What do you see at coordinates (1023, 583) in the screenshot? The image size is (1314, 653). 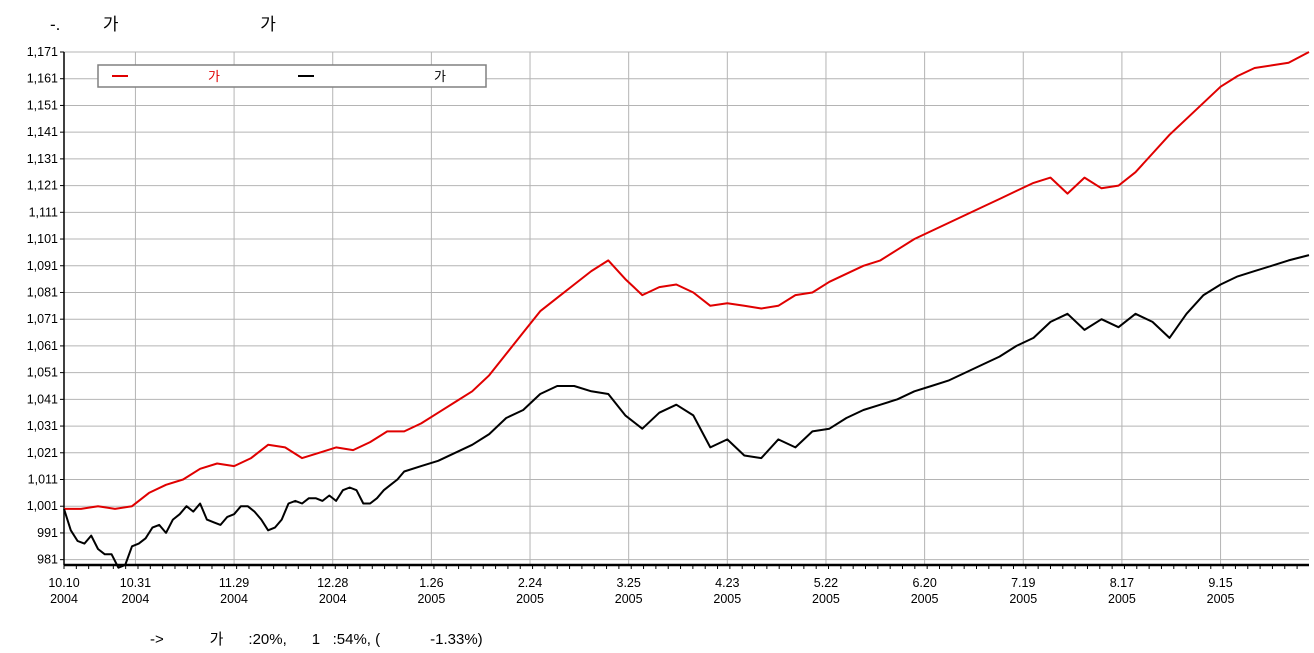 I see `x-tick-label: 7.19` at bounding box center [1023, 583].